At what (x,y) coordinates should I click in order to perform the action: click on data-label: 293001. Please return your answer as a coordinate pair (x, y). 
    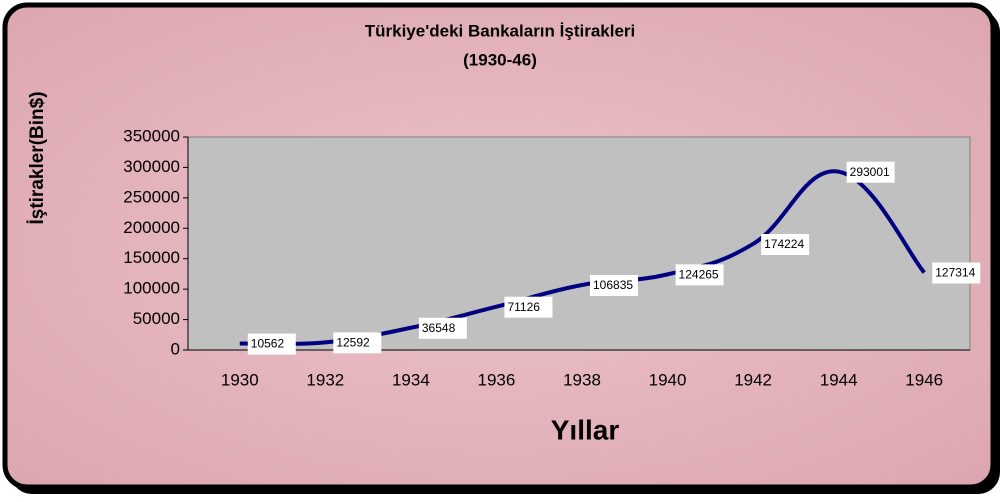
    Looking at the image, I should click on (870, 172).